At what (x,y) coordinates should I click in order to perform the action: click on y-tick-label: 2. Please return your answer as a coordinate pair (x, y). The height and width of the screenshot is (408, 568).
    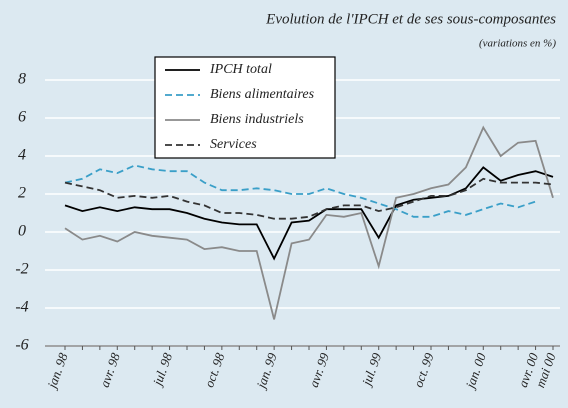
    Looking at the image, I should click on (22, 193).